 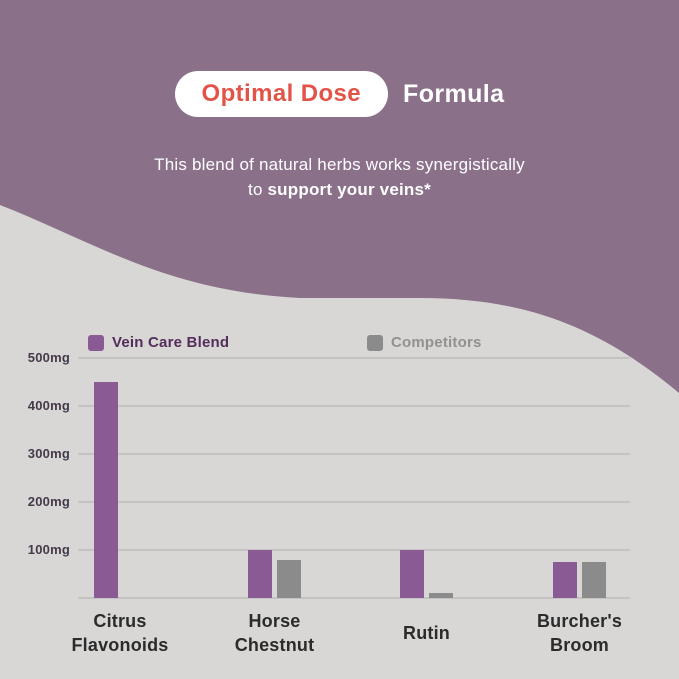 I want to click on bar-vein-care-blend-horse-chestnut, so click(x=260, y=574).